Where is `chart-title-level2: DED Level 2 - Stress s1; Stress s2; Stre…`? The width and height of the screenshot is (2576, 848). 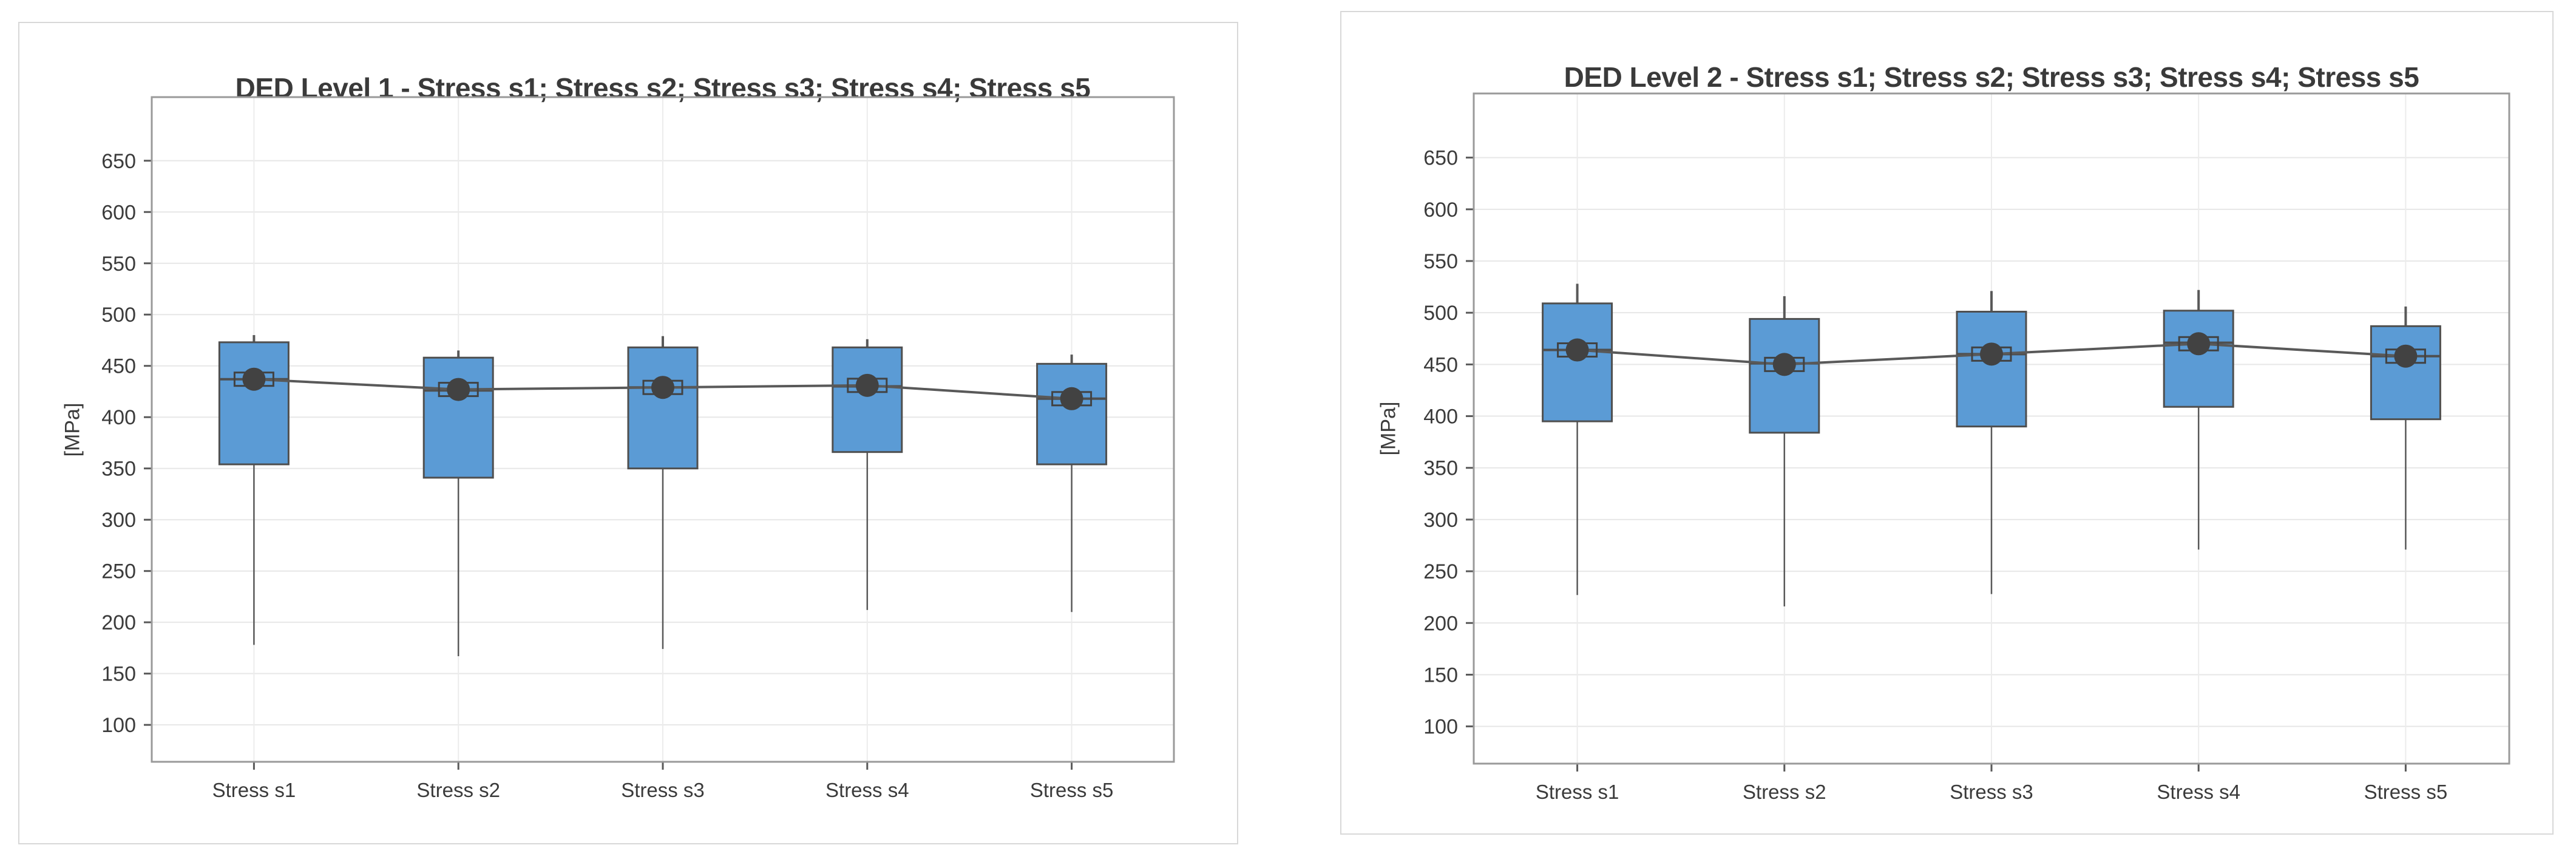 chart-title-level2: DED Level 2 - Stress s1; Stress s2; Stre… is located at coordinates (1991, 77).